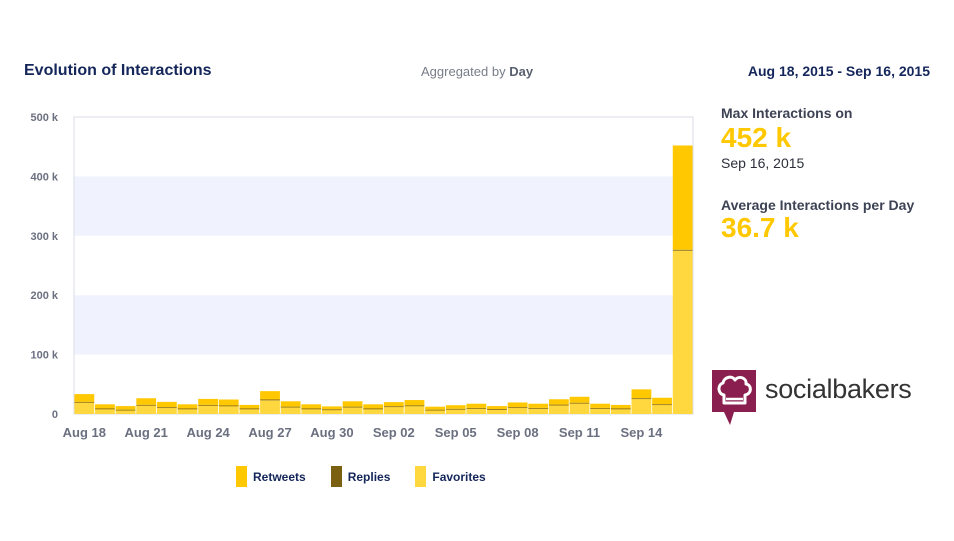 This screenshot has width=954, height=541. Describe the element at coordinates (579, 432) in the screenshot. I see `x-tick-label: Sep 11` at that location.